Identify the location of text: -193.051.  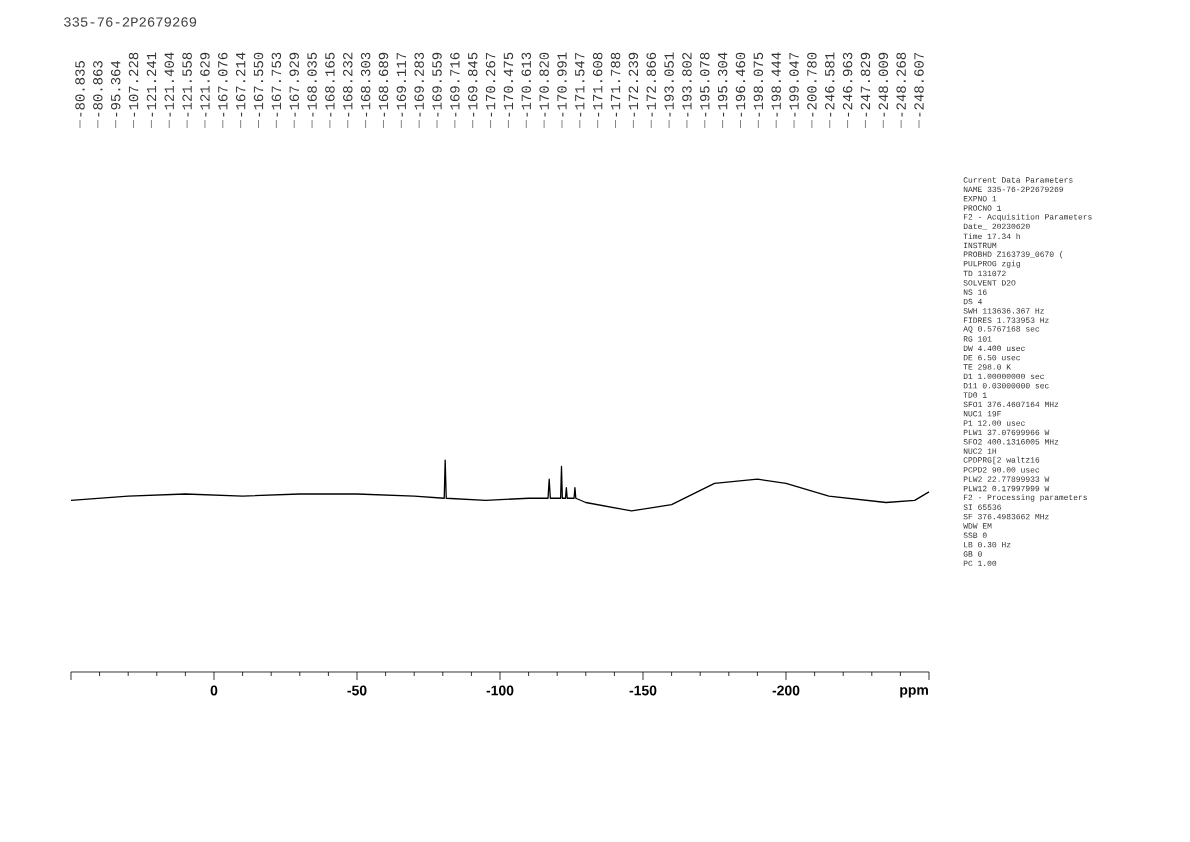
(669, 84).